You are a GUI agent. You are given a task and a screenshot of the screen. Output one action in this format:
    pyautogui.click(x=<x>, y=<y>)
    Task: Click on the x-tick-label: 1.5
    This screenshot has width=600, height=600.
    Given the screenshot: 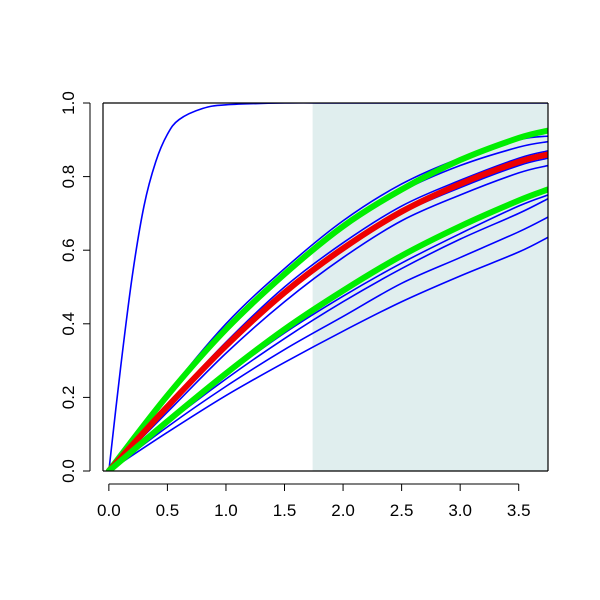 What is the action you would take?
    pyautogui.click(x=285, y=510)
    